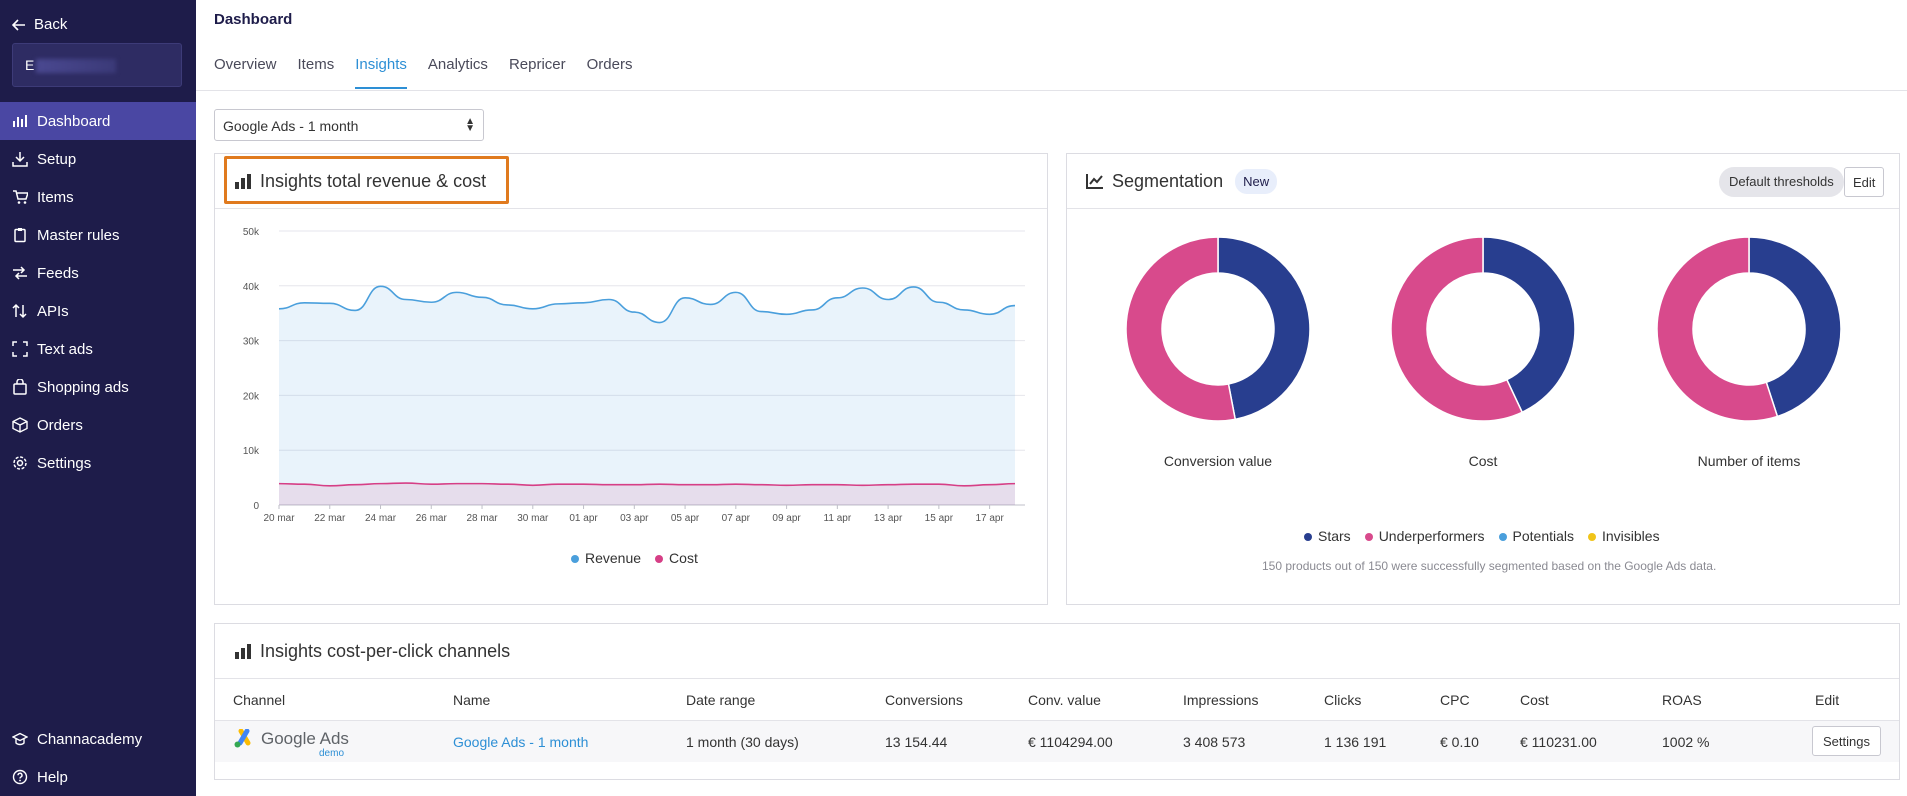 This screenshot has width=1907, height=796. Describe the element at coordinates (1502, 537) in the screenshot. I see `legend-dot-potentials` at that location.